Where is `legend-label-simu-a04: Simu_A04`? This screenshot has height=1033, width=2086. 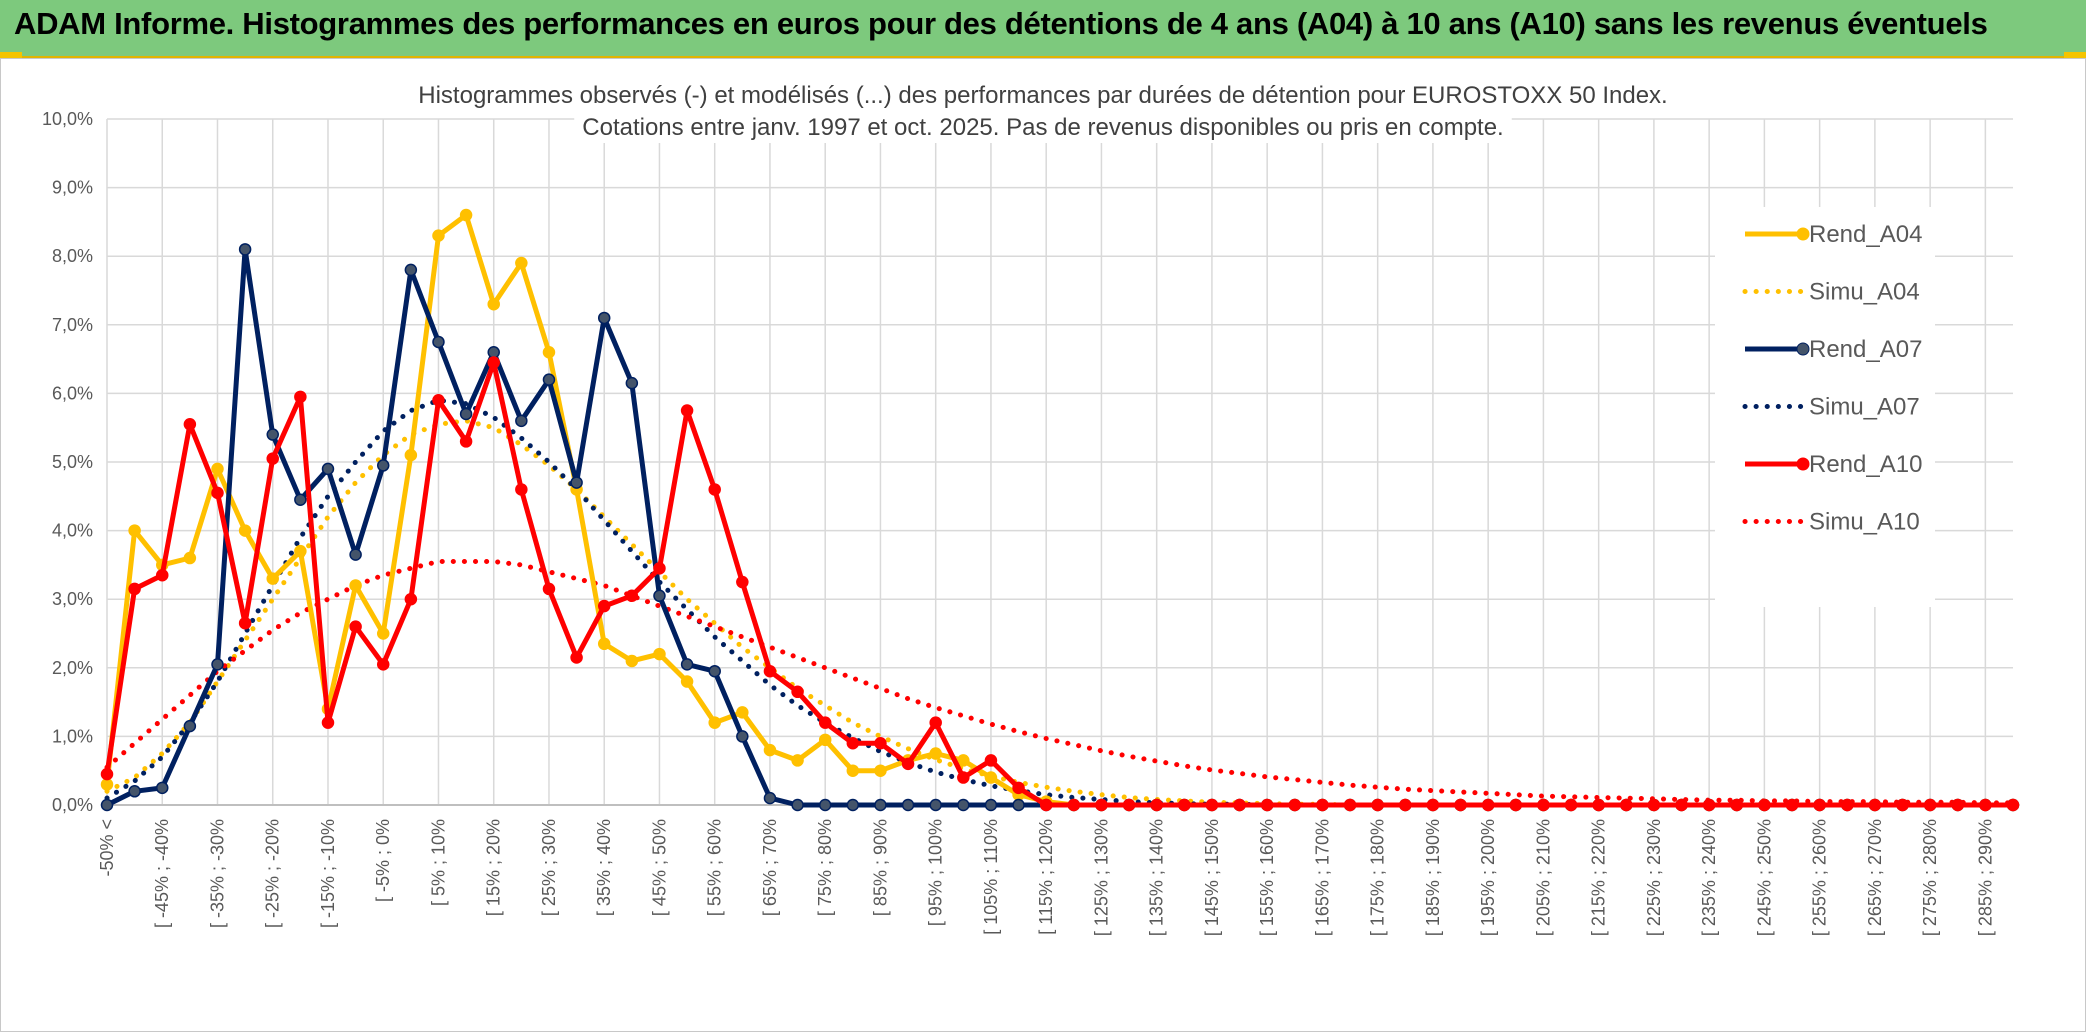 legend-label-simu-a04: Simu_A04 is located at coordinates (1864, 292).